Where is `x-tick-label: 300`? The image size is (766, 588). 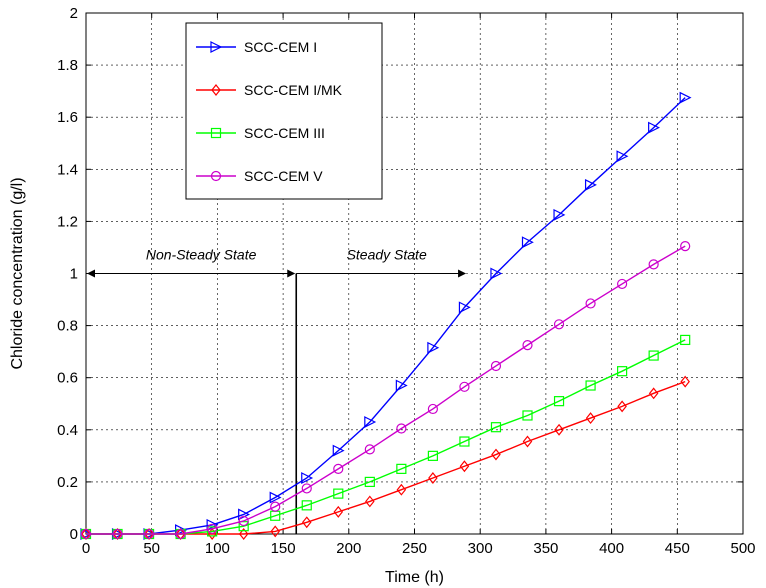 x-tick-label: 300 is located at coordinates (480, 548).